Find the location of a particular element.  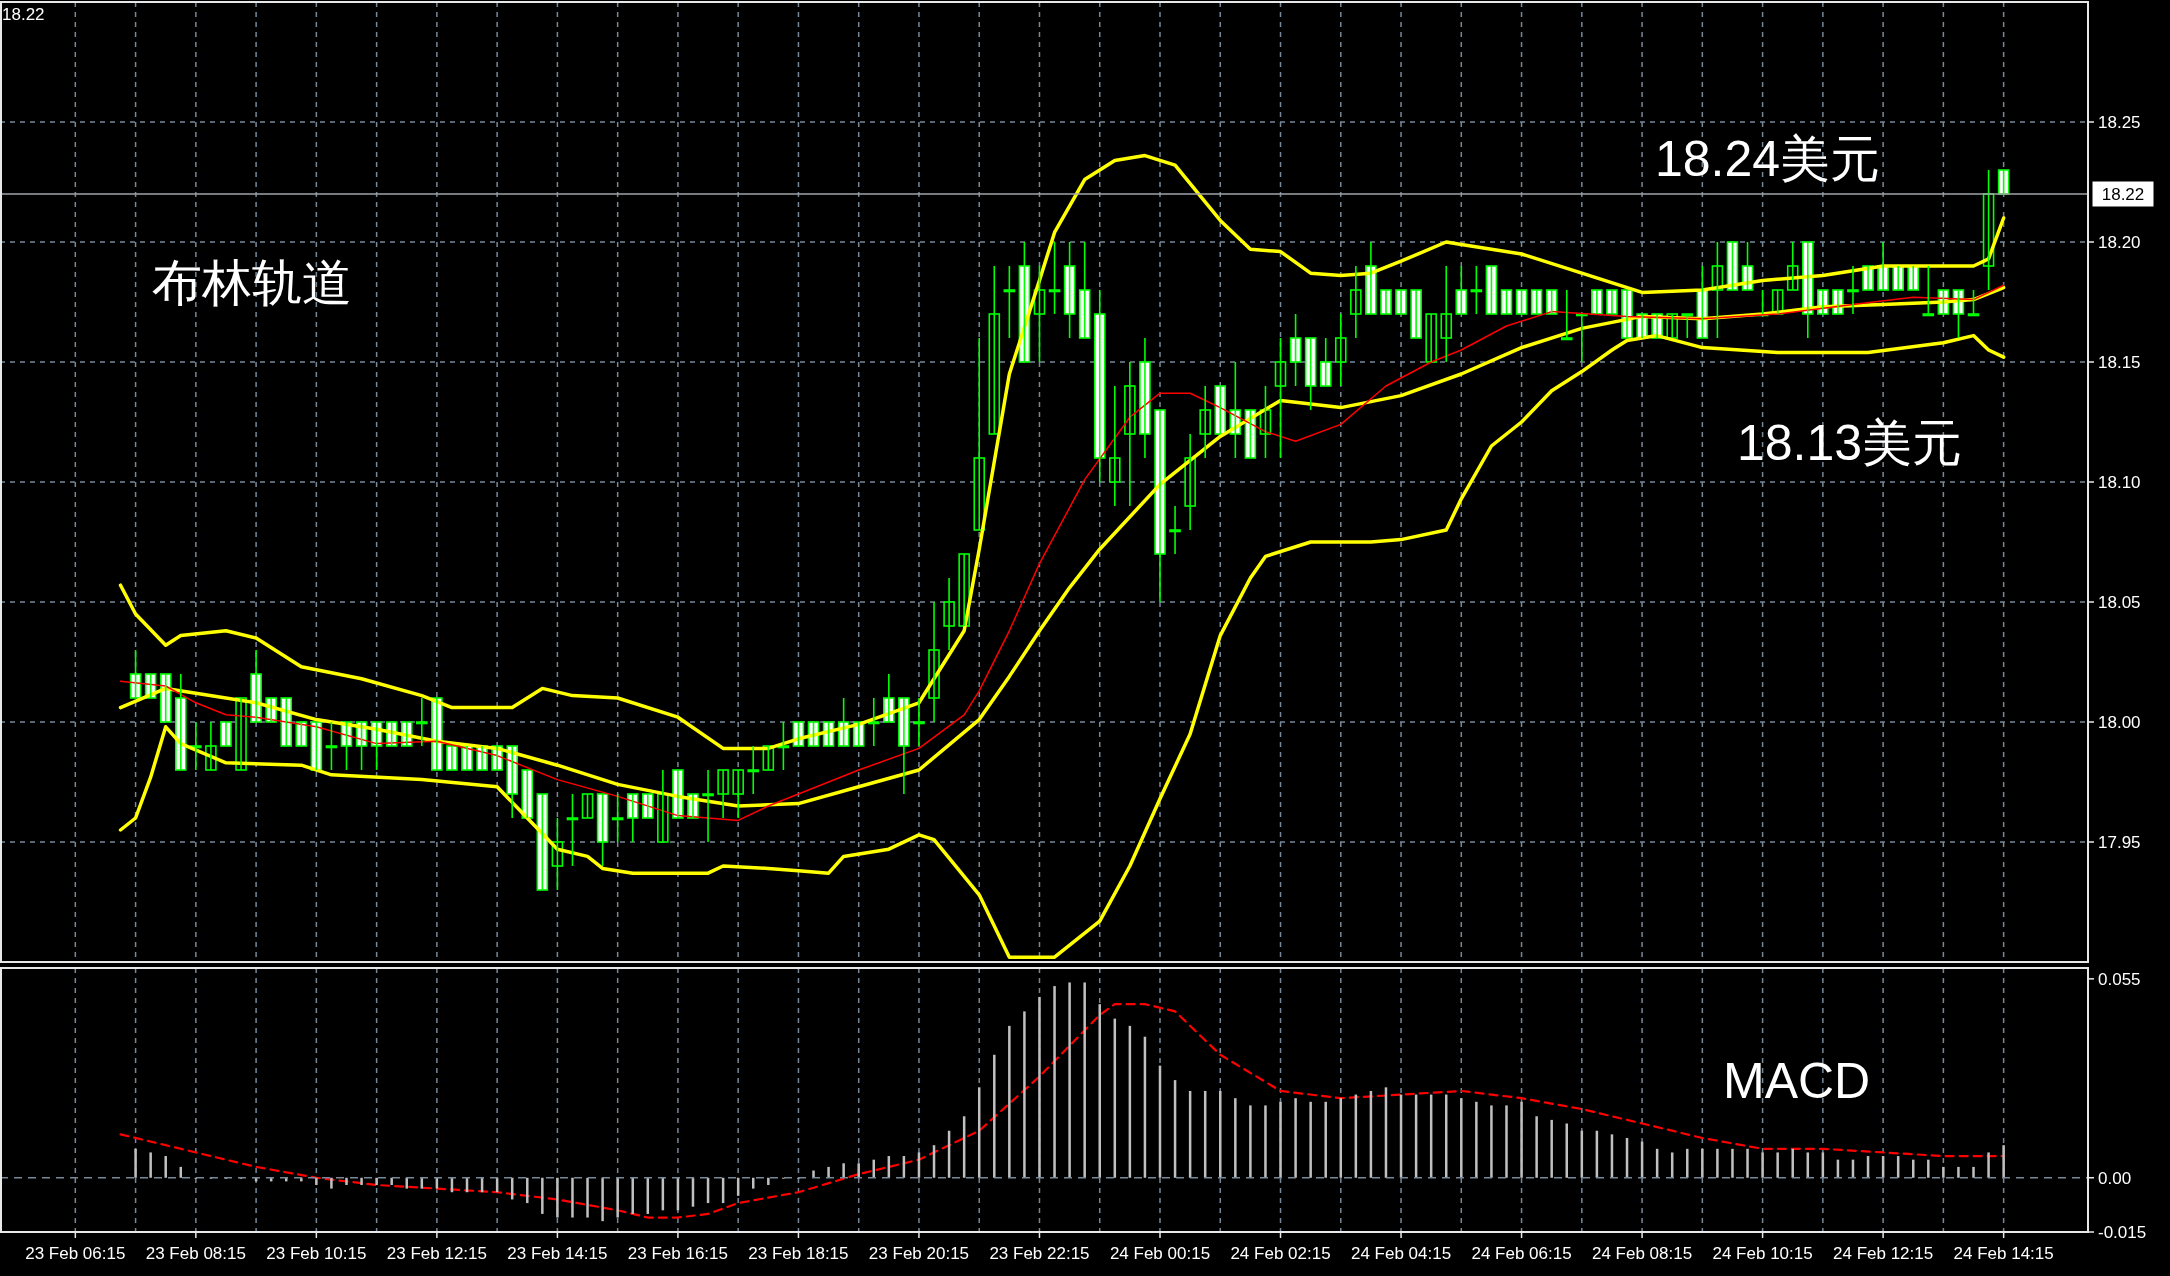

x-tick-label: 24 Feb 02:15 is located at coordinates (1280, 1253).